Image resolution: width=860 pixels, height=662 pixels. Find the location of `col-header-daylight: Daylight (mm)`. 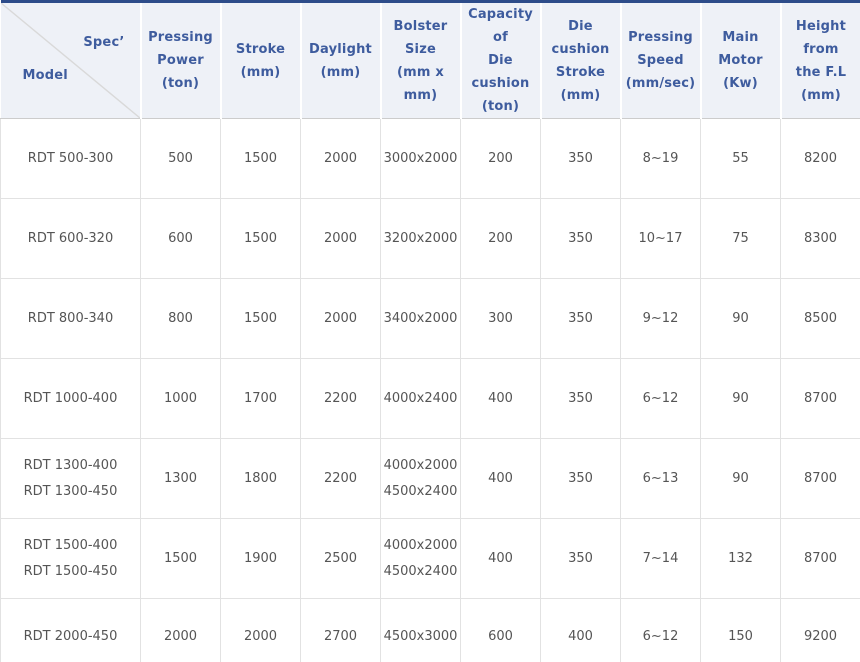

col-header-daylight: Daylight (mm) is located at coordinates (340, 59).